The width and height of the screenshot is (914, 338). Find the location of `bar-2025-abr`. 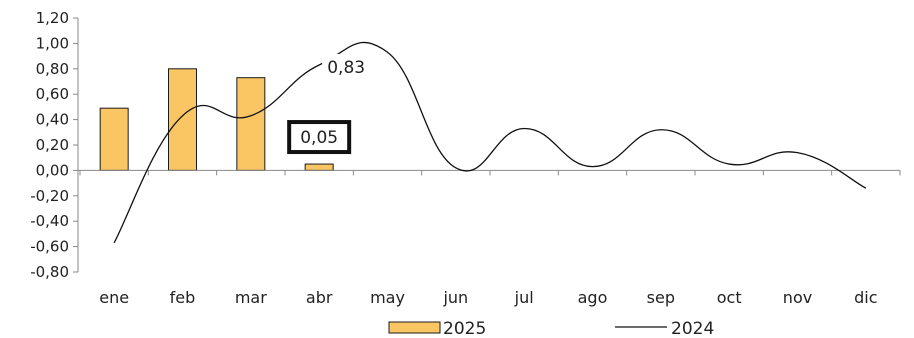

bar-2025-abr is located at coordinates (319, 167).